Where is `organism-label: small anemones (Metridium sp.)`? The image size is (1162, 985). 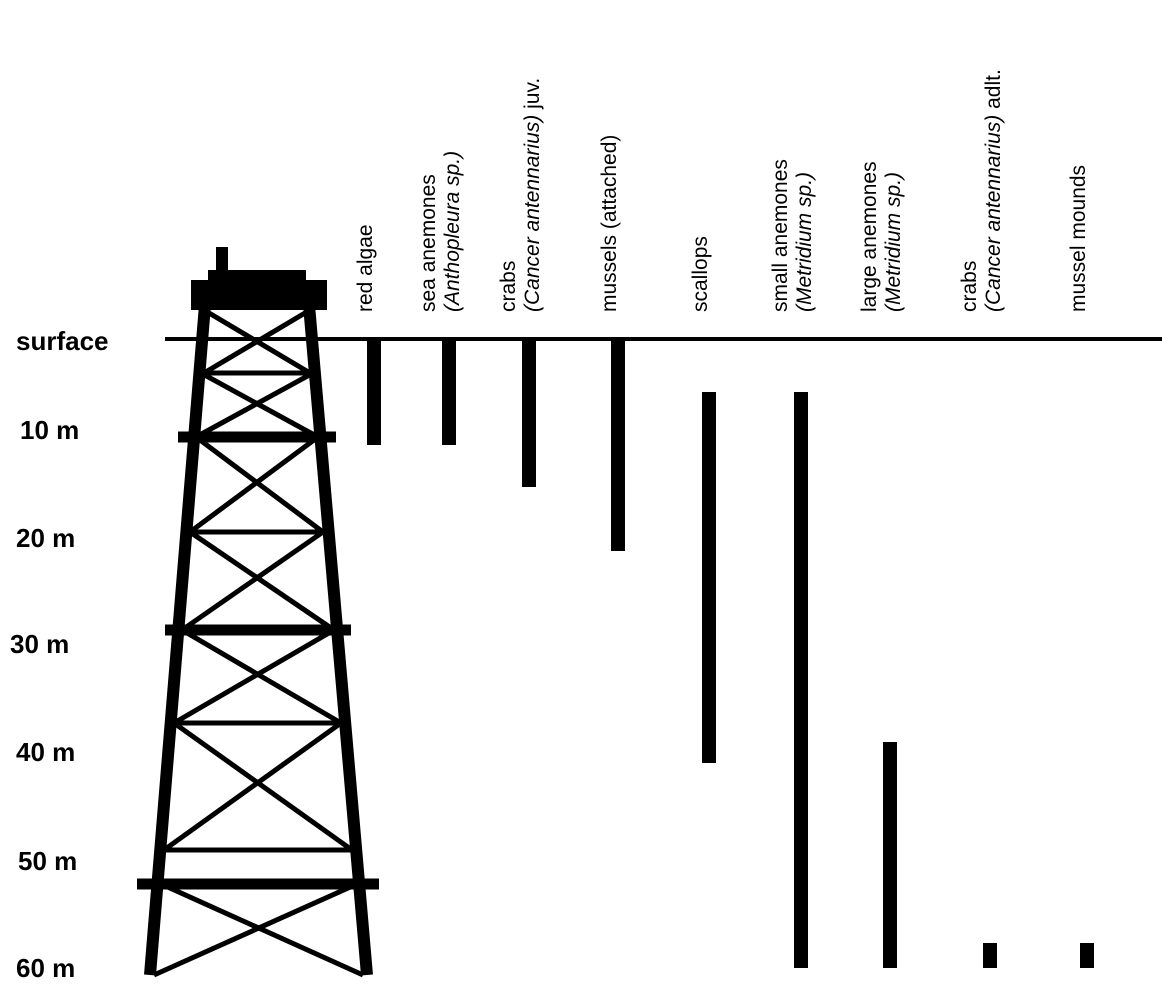 organism-label: small anemones (Metridium sp.) is located at coordinates (793, 235).